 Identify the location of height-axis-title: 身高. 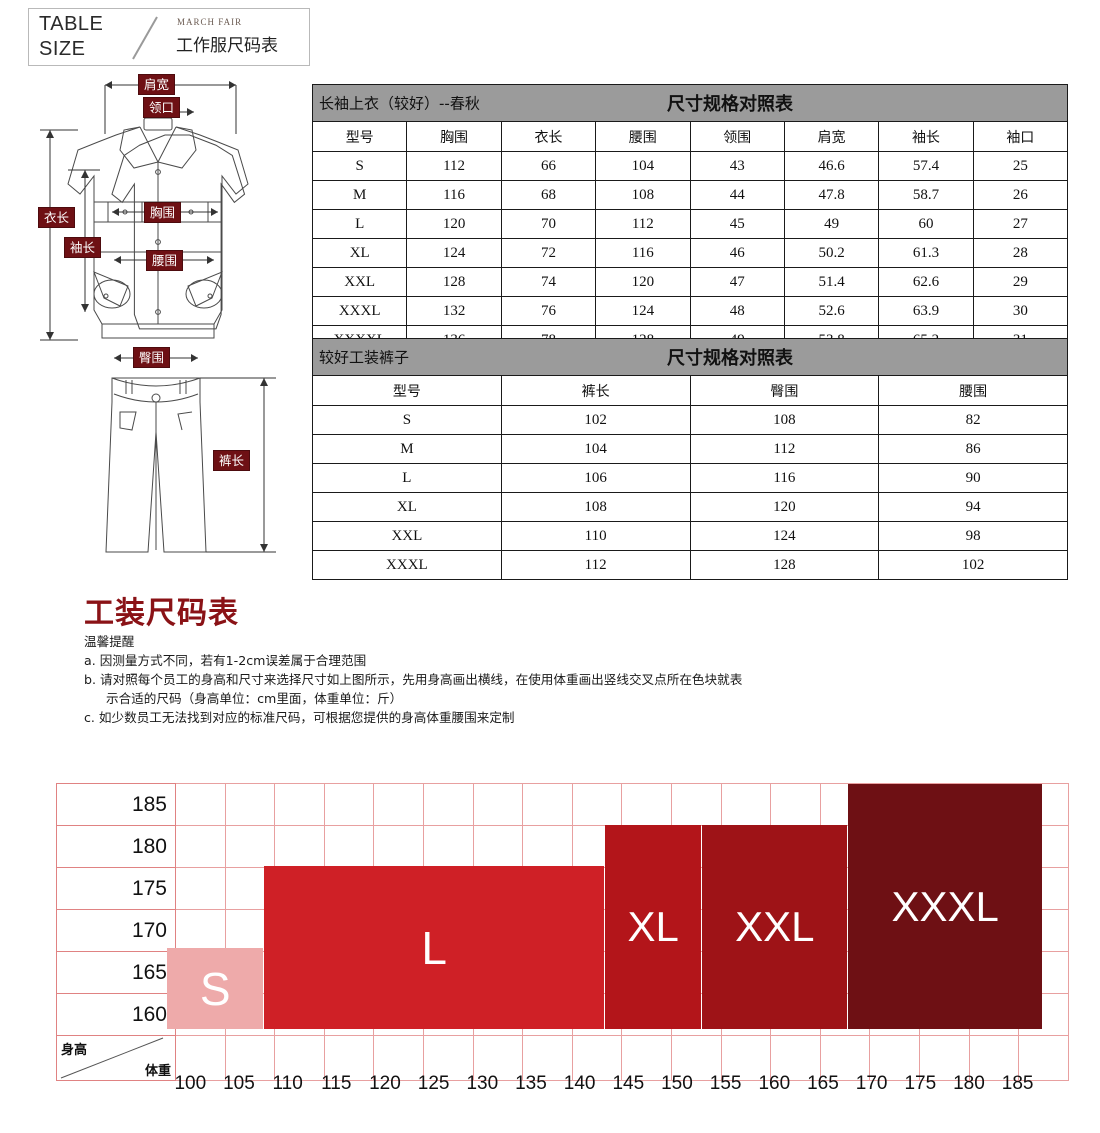
(74, 1050).